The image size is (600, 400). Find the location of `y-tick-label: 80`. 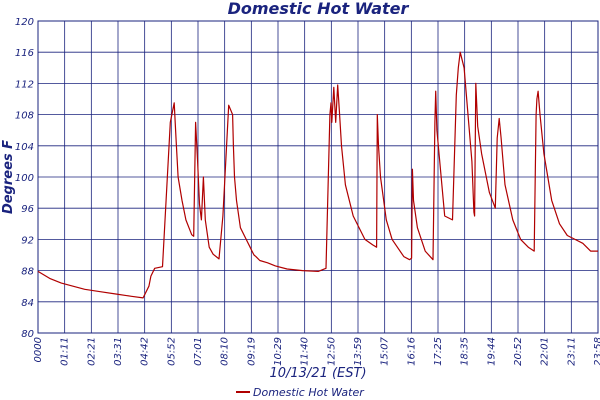

y-tick-label: 80 is located at coordinates (27, 334).